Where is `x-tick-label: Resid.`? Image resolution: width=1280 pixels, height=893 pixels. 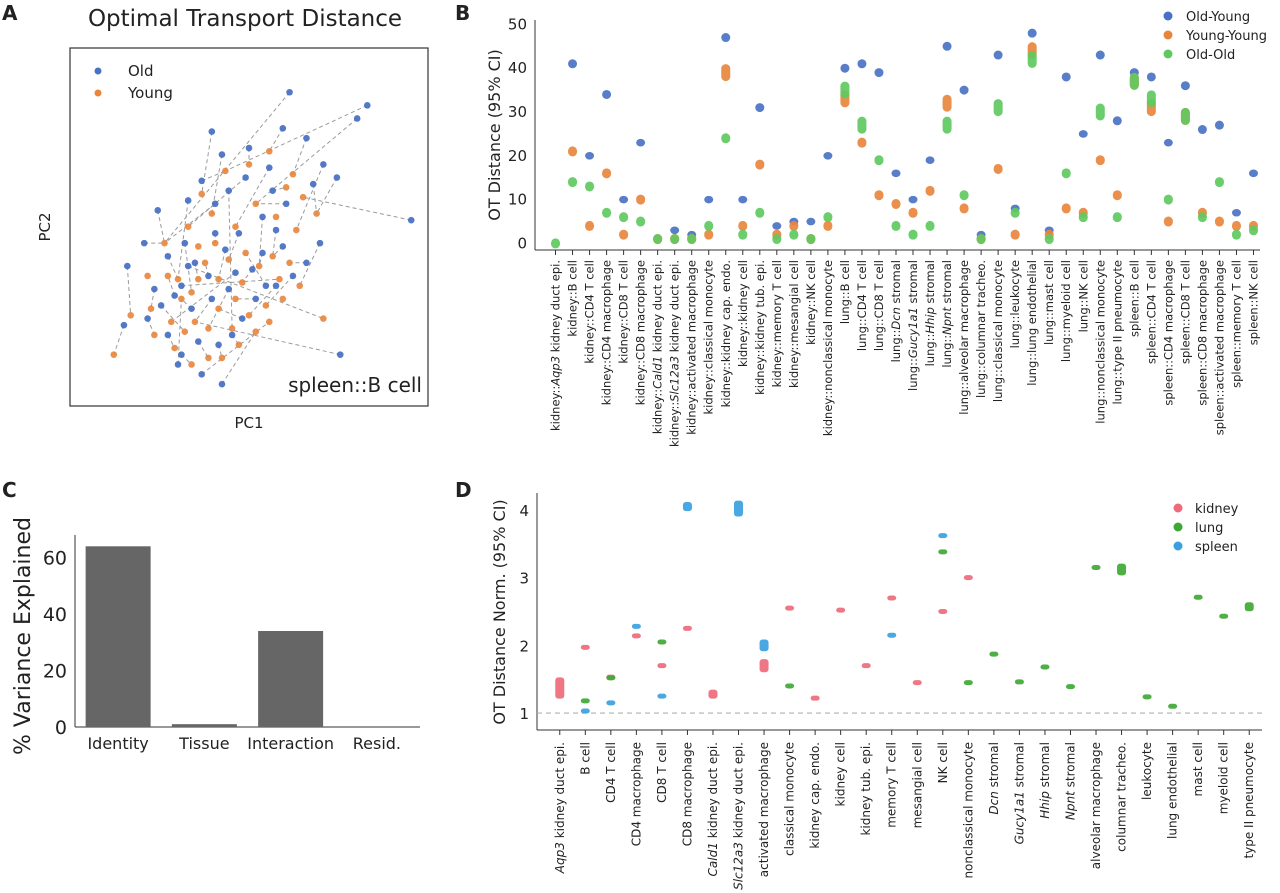
x-tick-label: Resid. is located at coordinates (377, 743).